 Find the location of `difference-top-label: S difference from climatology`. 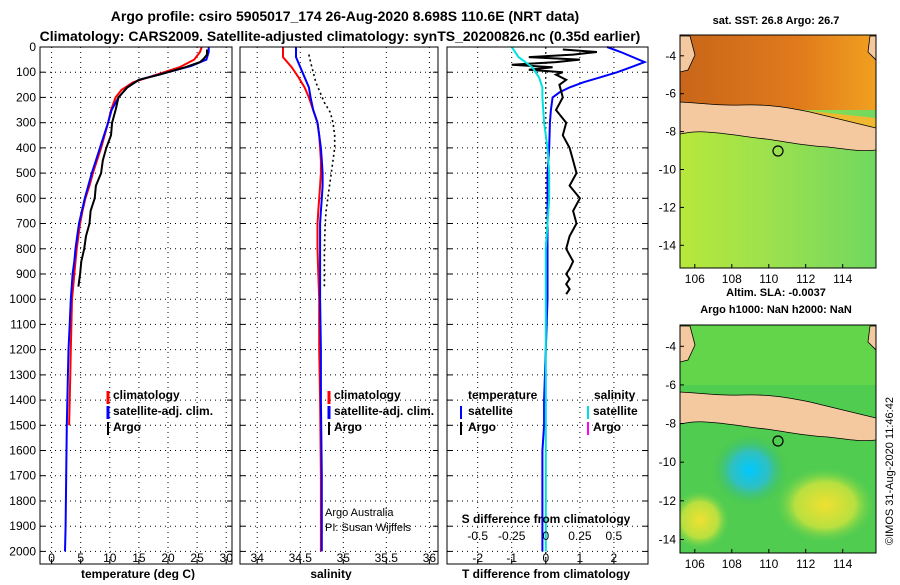

difference-top-label: S difference from climatology is located at coordinates (546, 519).